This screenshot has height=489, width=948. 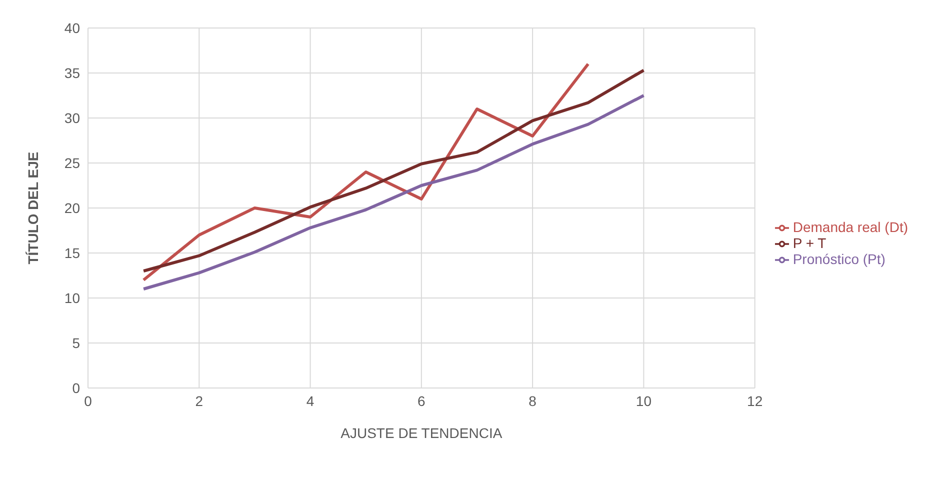 I want to click on x-tick-label: 10, so click(x=644, y=400).